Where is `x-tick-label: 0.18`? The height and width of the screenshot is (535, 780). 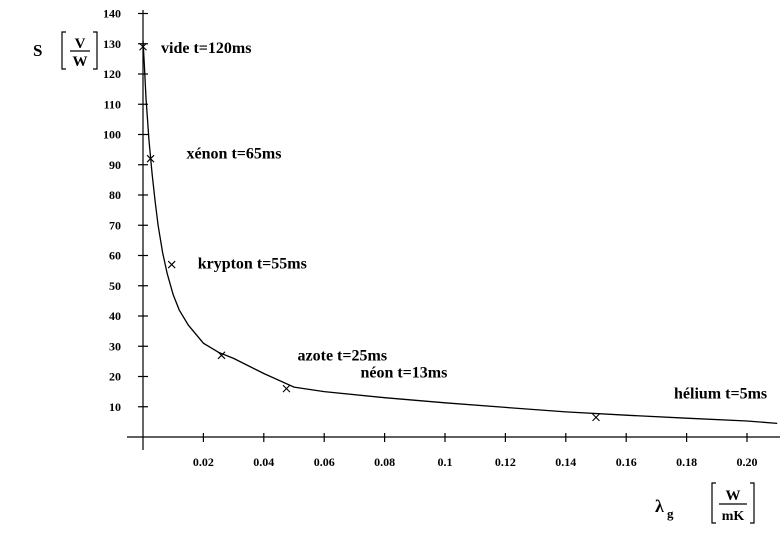 x-tick-label: 0.18 is located at coordinates (686, 462).